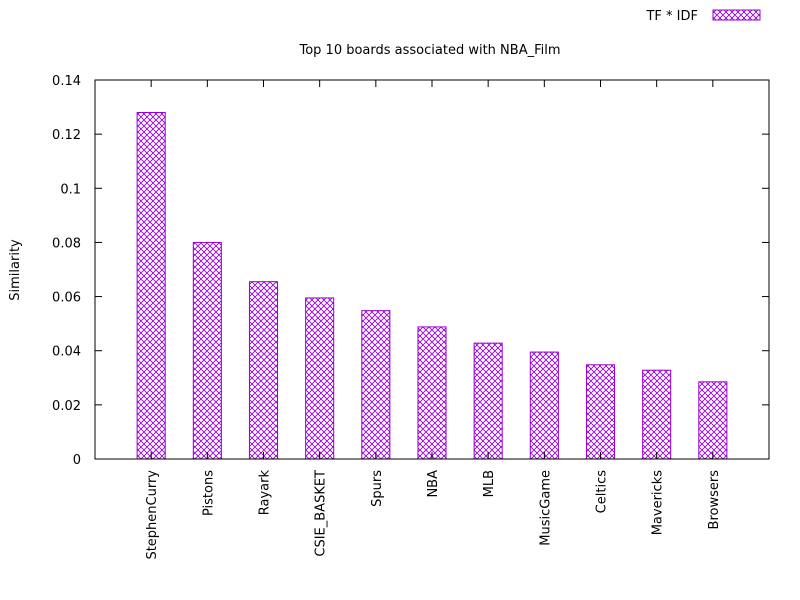 The height and width of the screenshot is (600, 800). What do you see at coordinates (207, 350) in the screenshot?
I see `bar-pistons` at bounding box center [207, 350].